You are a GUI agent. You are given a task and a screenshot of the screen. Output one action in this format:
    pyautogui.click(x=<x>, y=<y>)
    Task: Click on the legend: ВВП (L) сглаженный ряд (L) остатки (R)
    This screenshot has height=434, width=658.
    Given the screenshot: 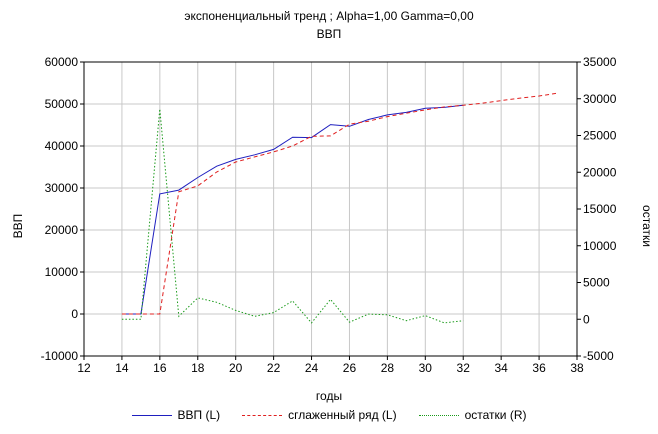 What is the action you would take?
    pyautogui.click(x=329, y=415)
    